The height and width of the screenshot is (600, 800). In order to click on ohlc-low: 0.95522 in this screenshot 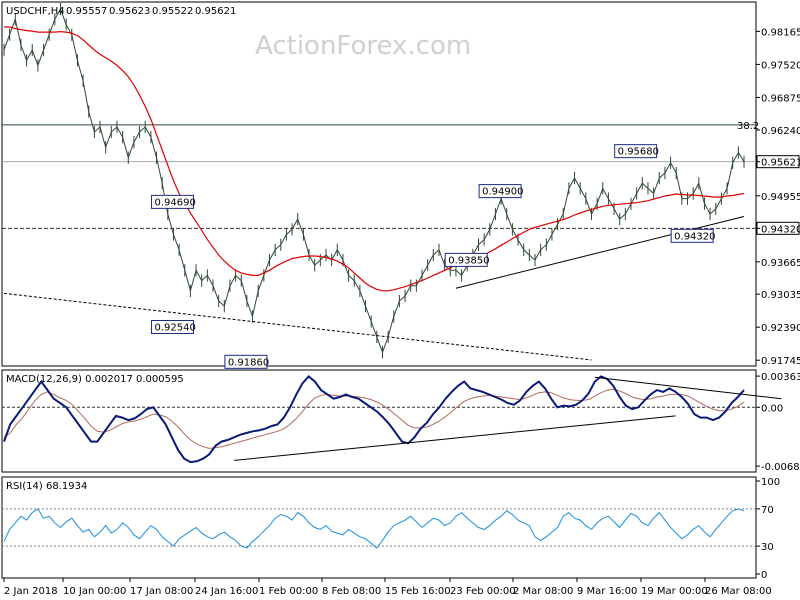, I will do `click(172, 11)`.